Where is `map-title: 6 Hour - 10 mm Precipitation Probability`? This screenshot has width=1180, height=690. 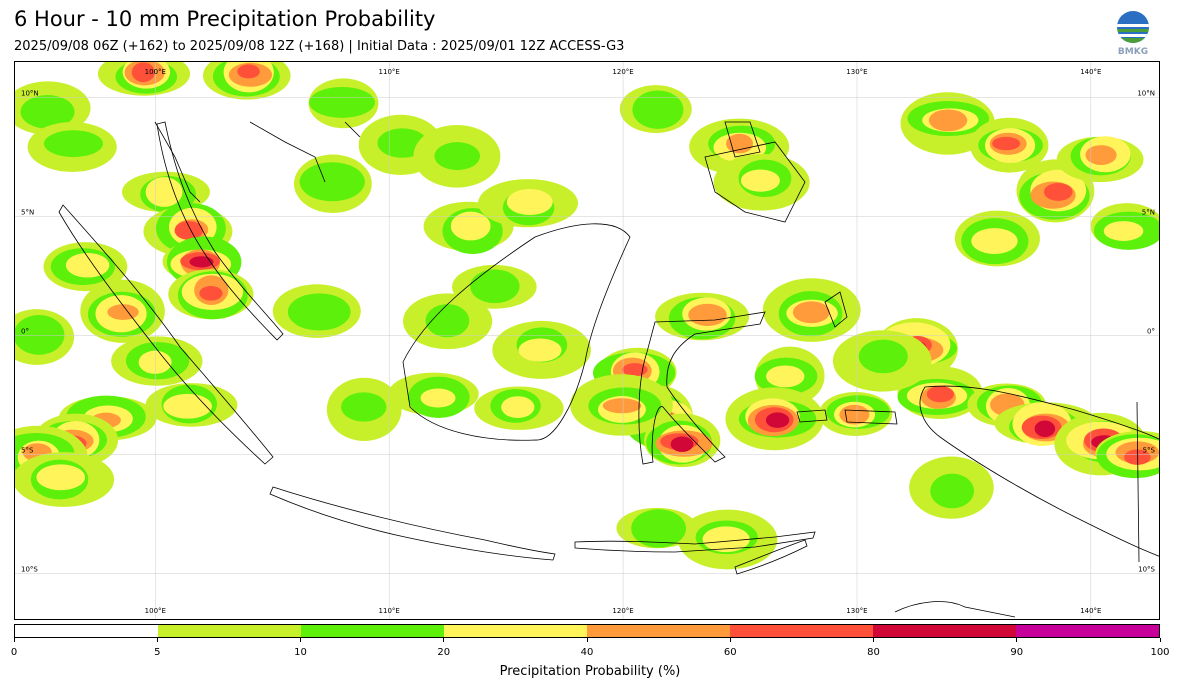 map-title: 6 Hour - 10 mm Precipitation Probability is located at coordinates (225, 19).